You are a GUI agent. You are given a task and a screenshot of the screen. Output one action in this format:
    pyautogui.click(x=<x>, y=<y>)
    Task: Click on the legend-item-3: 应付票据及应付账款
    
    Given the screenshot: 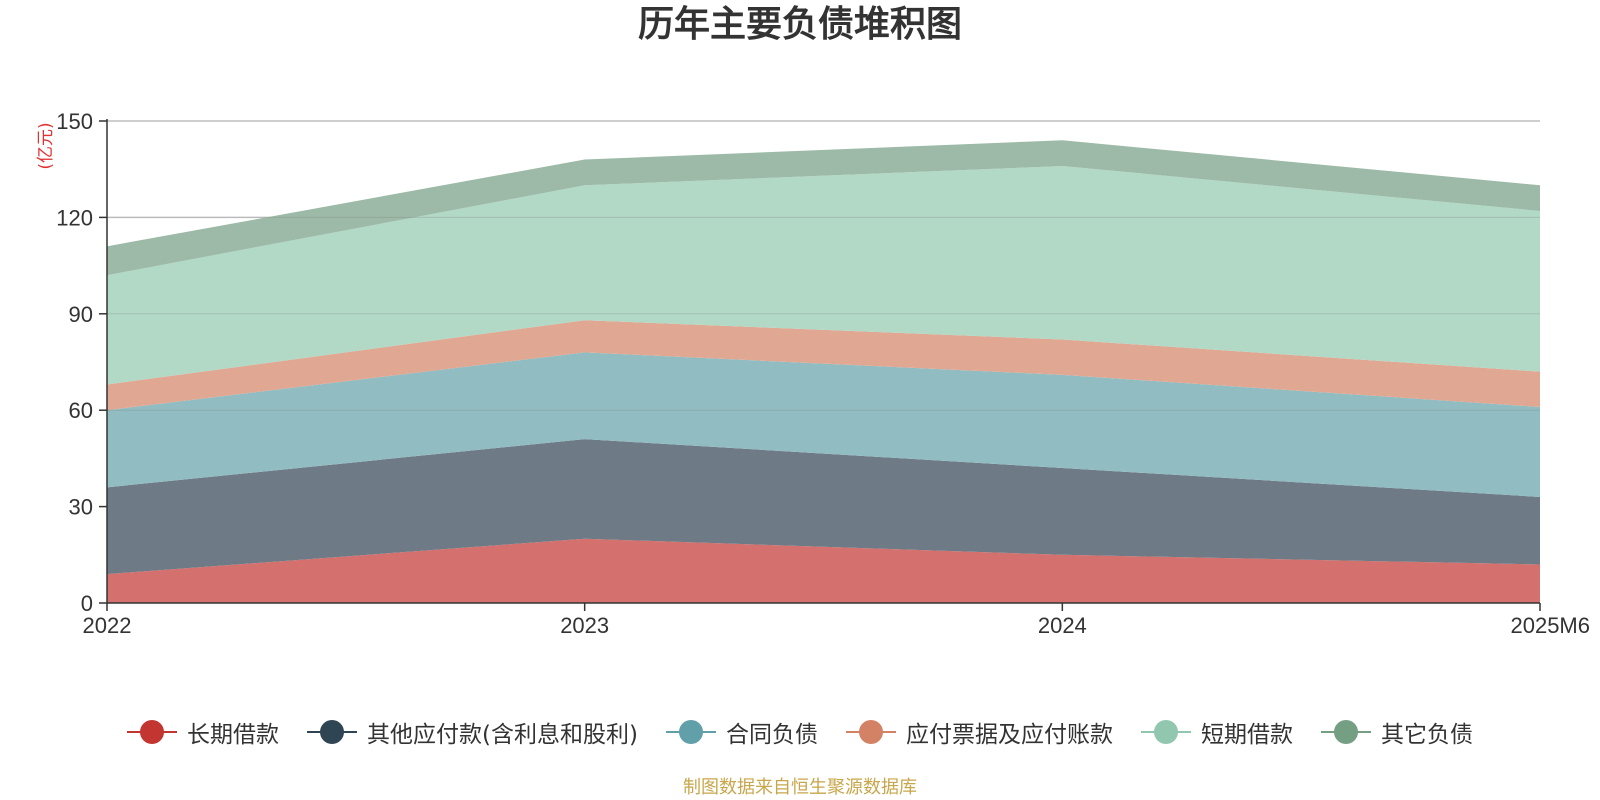 What is the action you would take?
    pyautogui.click(x=979, y=732)
    